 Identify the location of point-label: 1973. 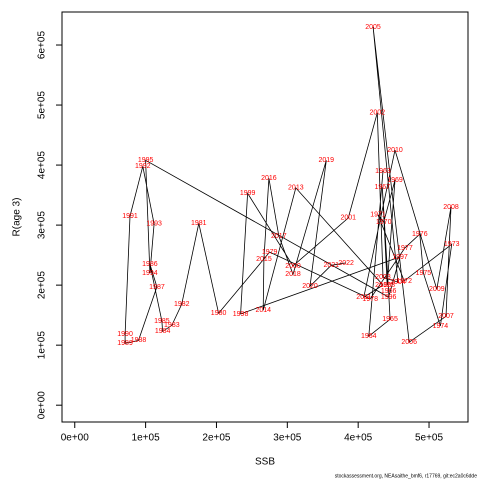
(452, 244).